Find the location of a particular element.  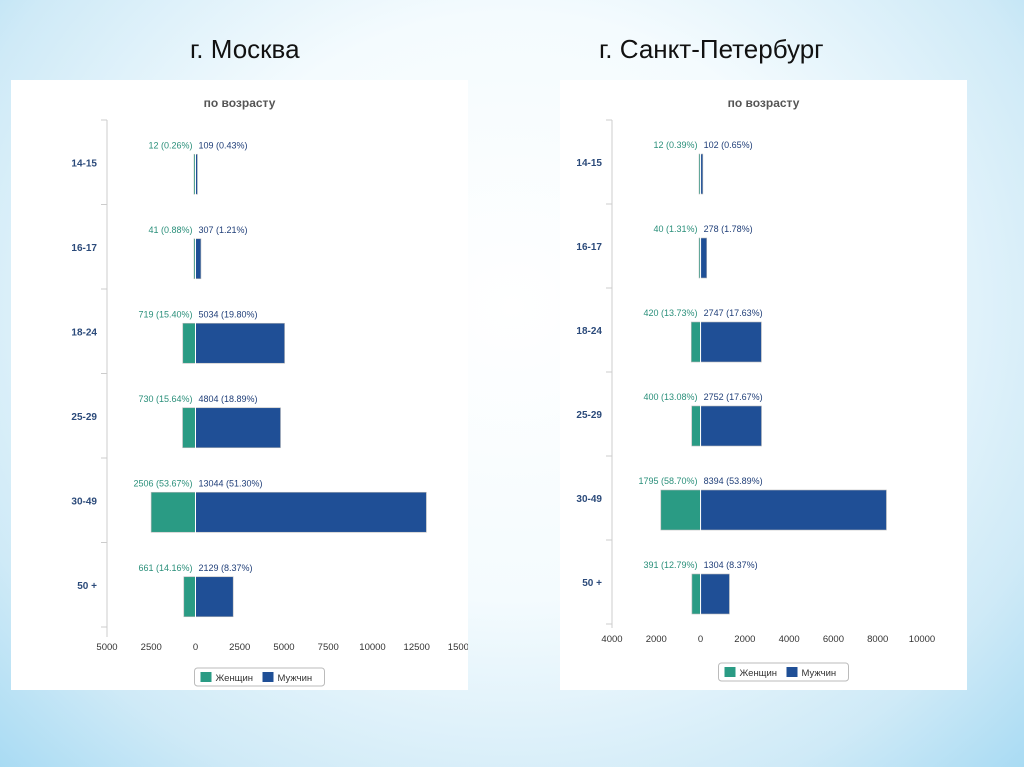

x-tick-label: 15000 is located at coordinates (458, 647).